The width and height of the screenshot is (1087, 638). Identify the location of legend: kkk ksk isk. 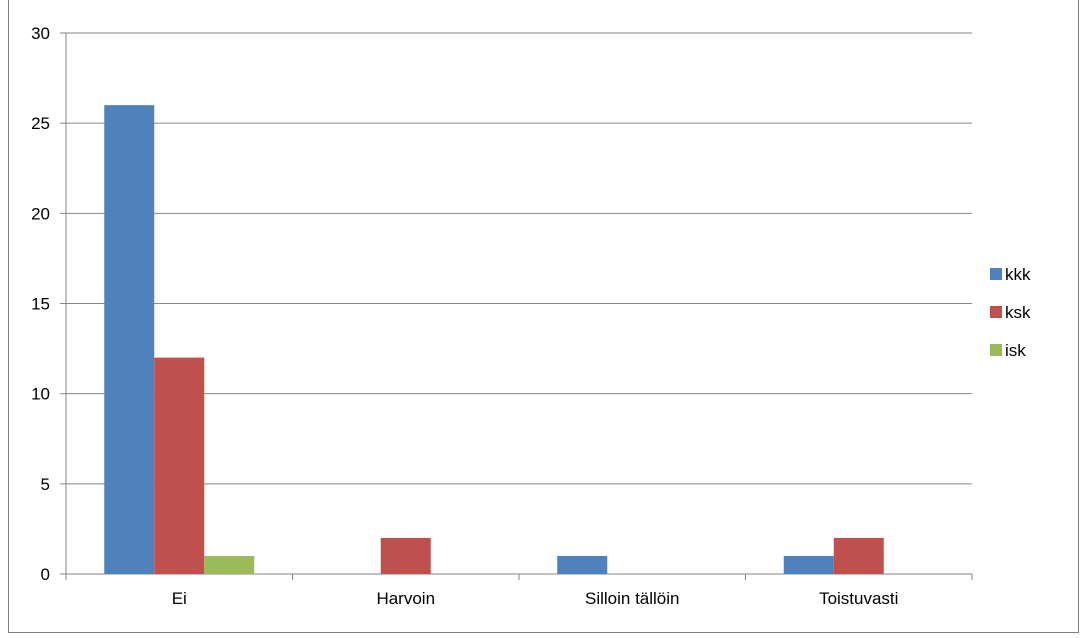
(1010, 312).